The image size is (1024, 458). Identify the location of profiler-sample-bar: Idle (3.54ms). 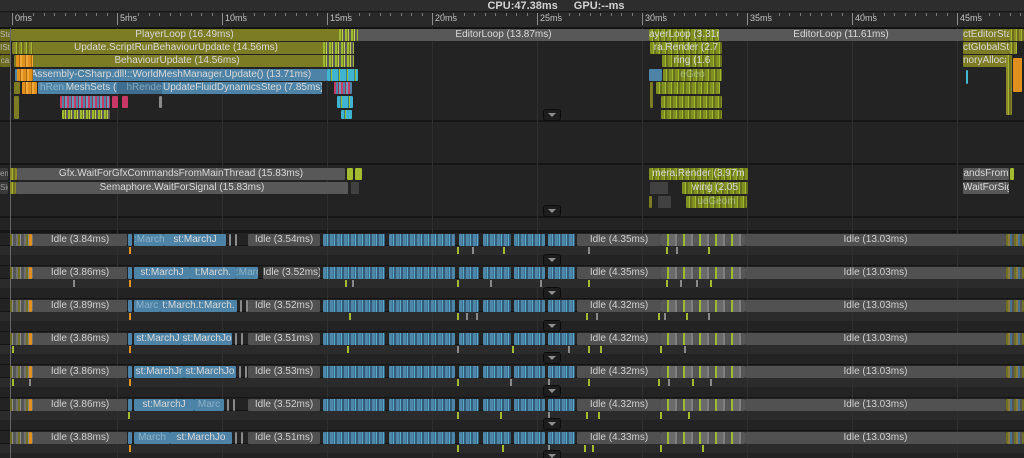
(284, 240).